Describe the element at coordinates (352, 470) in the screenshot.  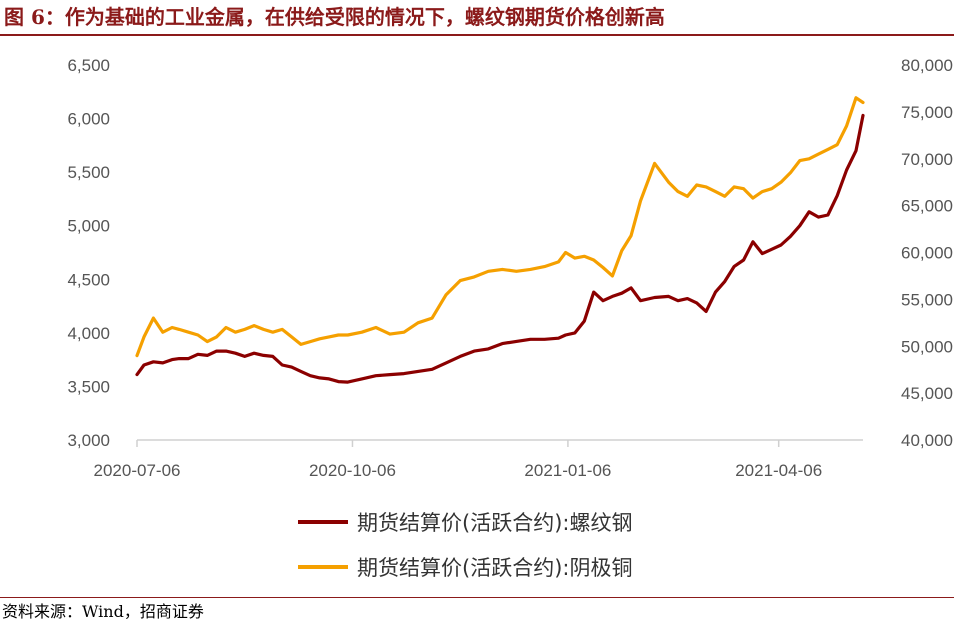
I see `x-tick-label: 2020-10-06` at that location.